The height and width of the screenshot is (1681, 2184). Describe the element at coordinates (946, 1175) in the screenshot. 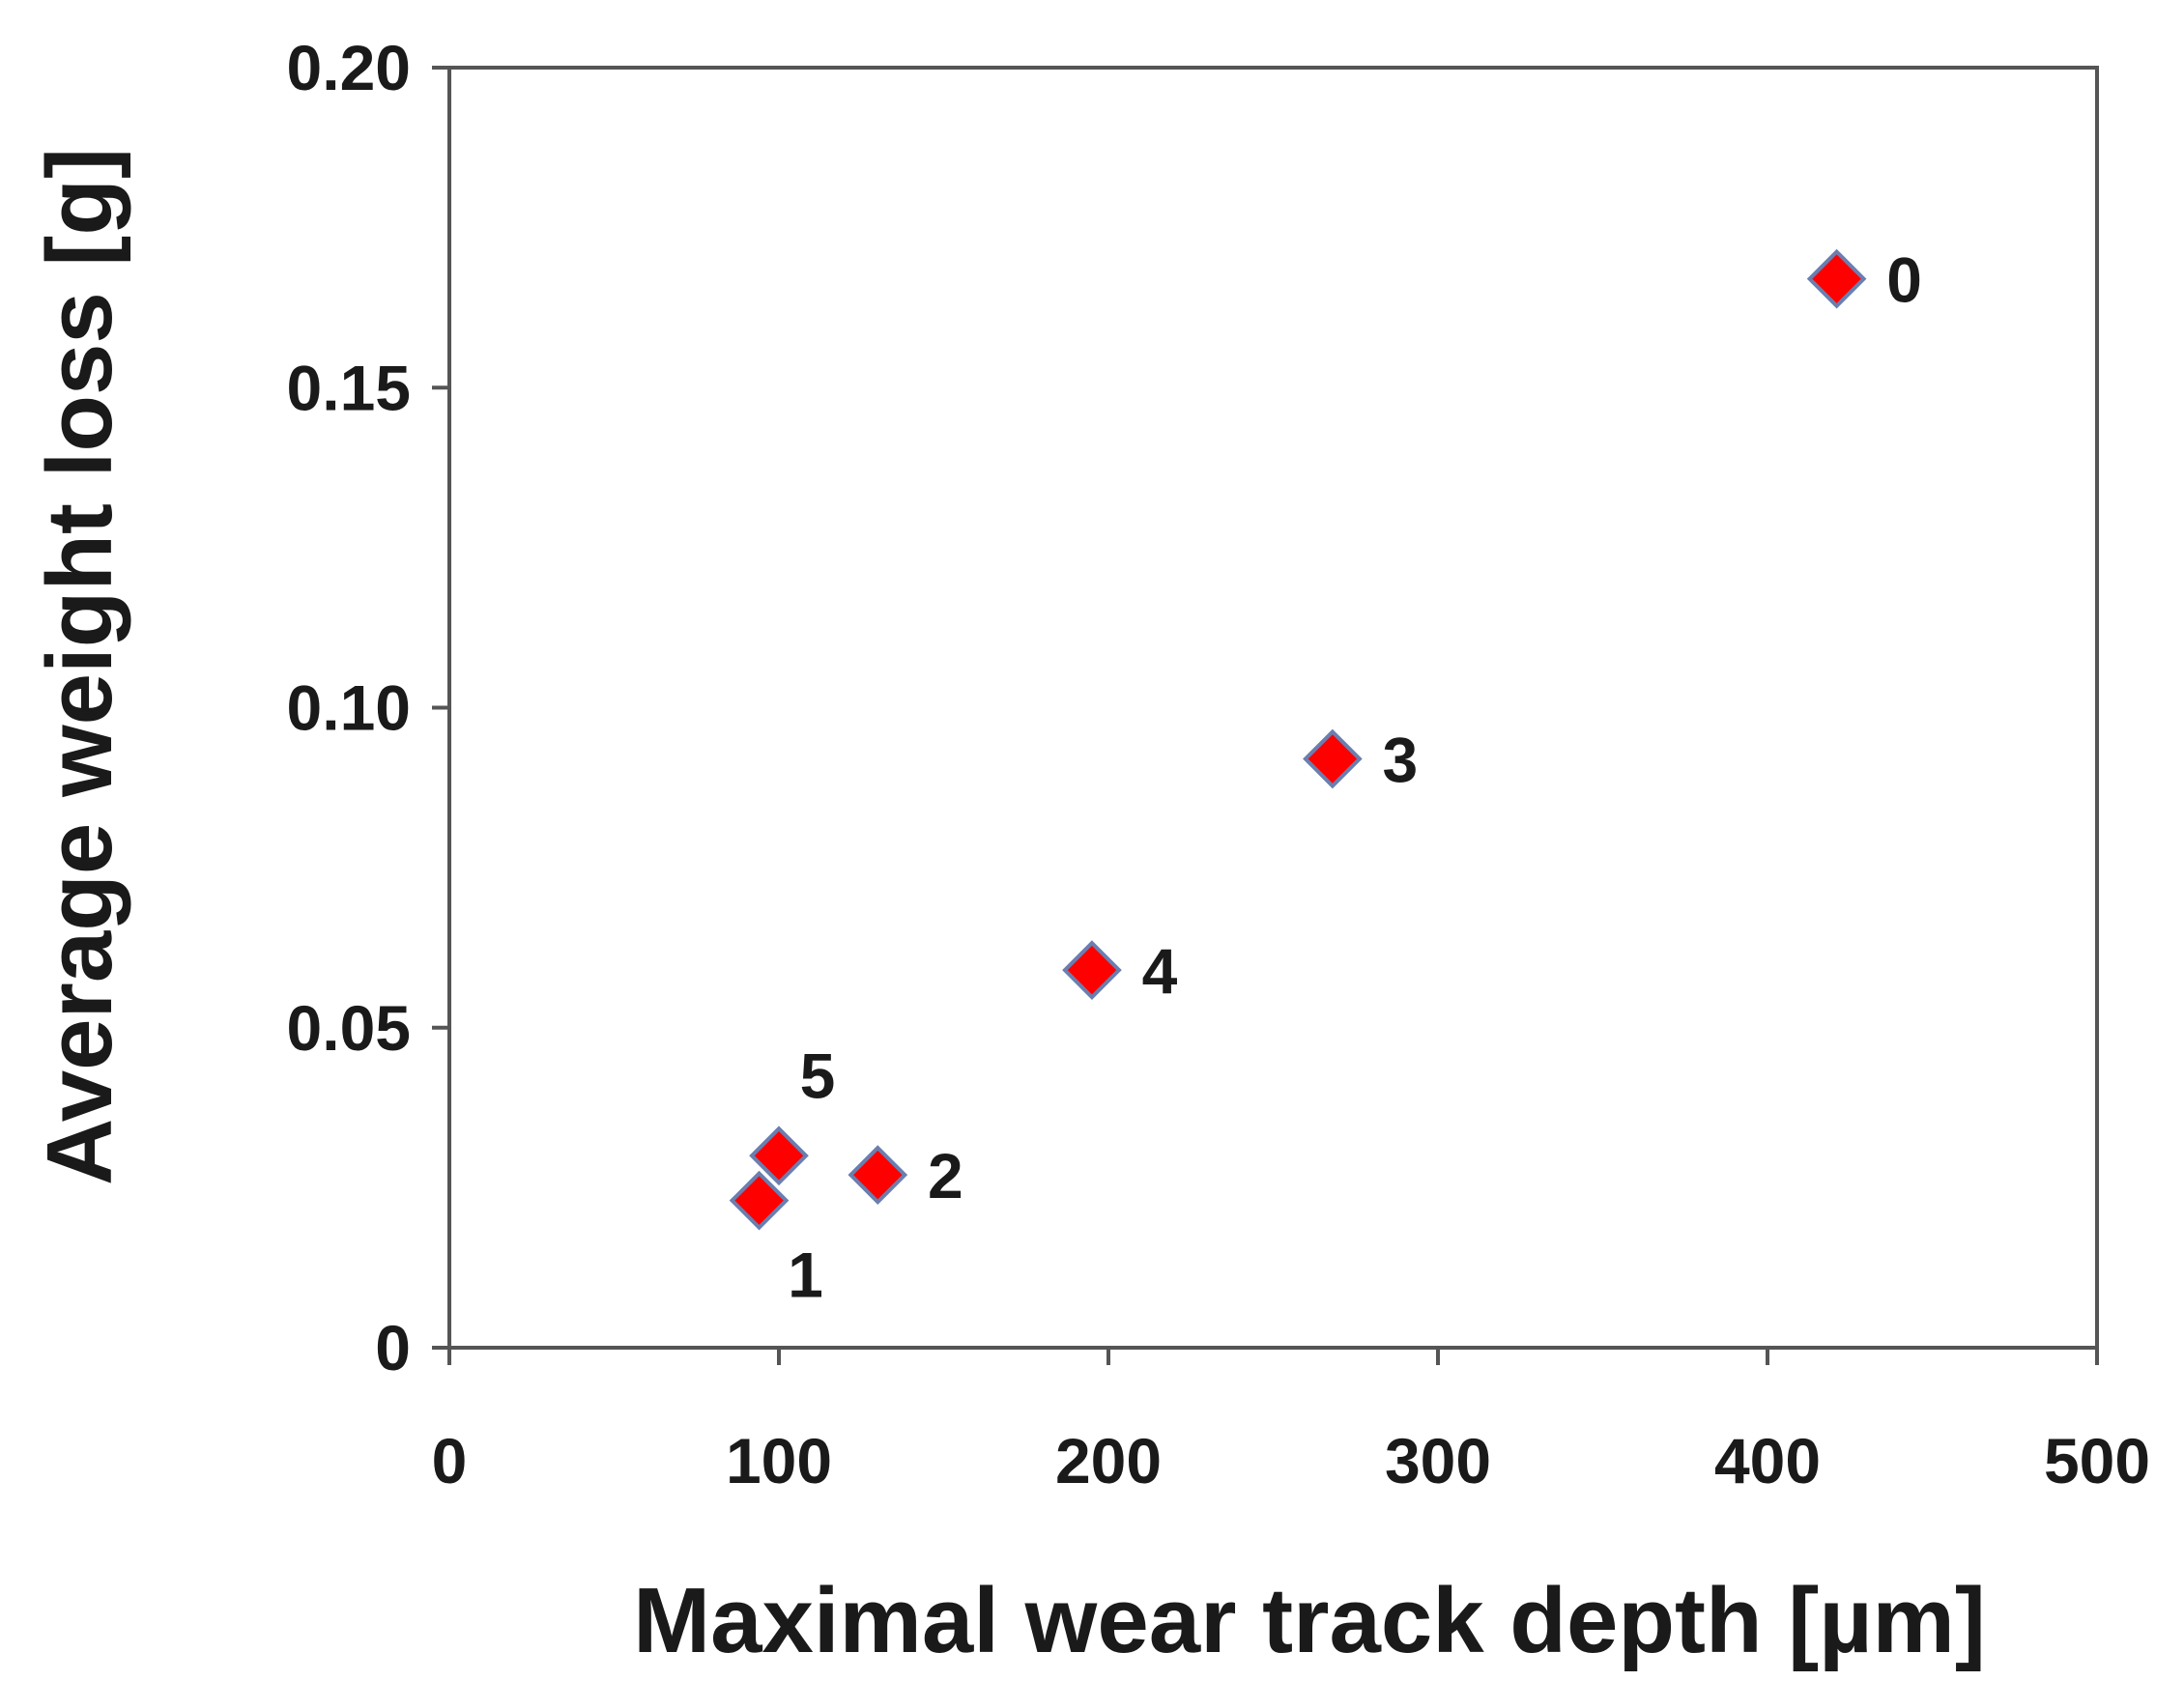

I see `data-label-2: 2` at that location.